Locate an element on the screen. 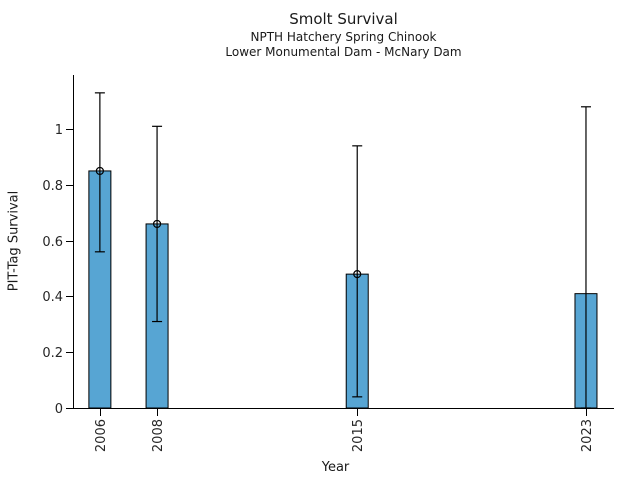 The width and height of the screenshot is (640, 480). chart-title: Smolt Survival is located at coordinates (343, 19).